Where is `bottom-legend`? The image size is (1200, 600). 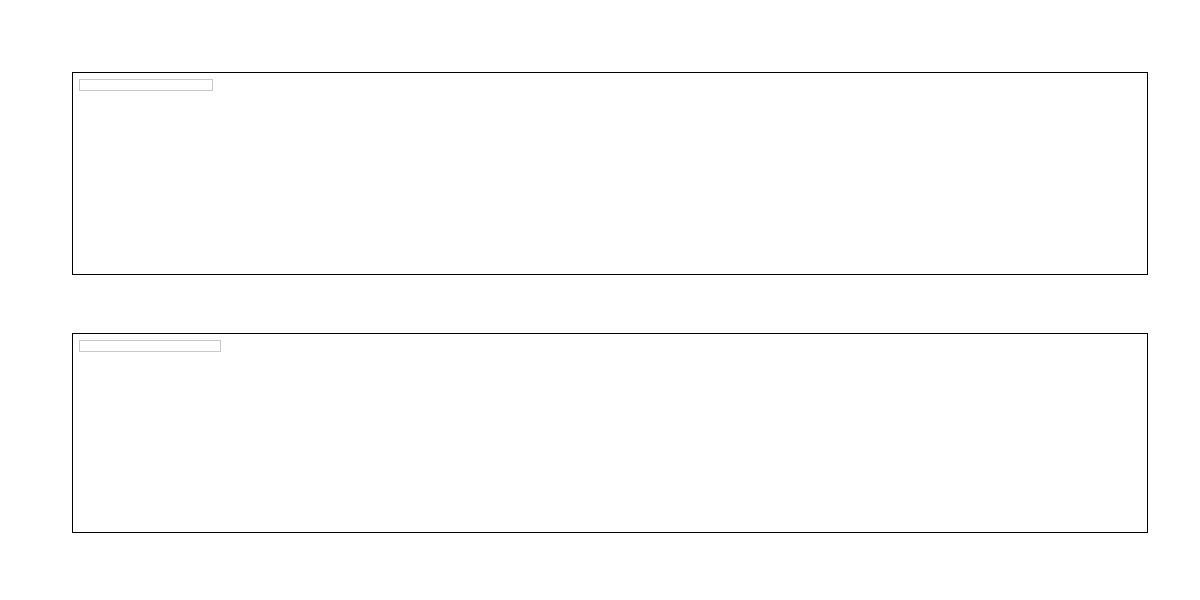
bottom-legend is located at coordinates (150, 346).